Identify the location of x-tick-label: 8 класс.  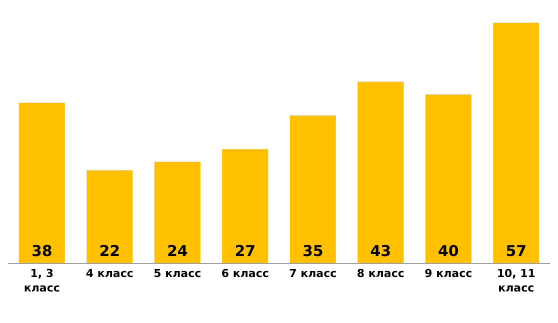
(380, 273).